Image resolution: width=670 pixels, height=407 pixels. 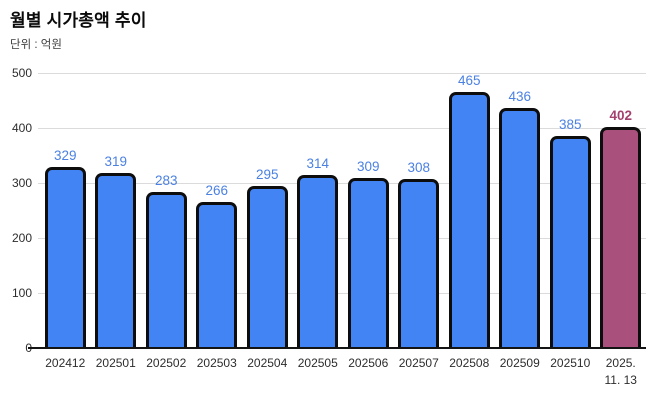 What do you see at coordinates (469, 80) in the screenshot?
I see `value-label: 465` at bounding box center [469, 80].